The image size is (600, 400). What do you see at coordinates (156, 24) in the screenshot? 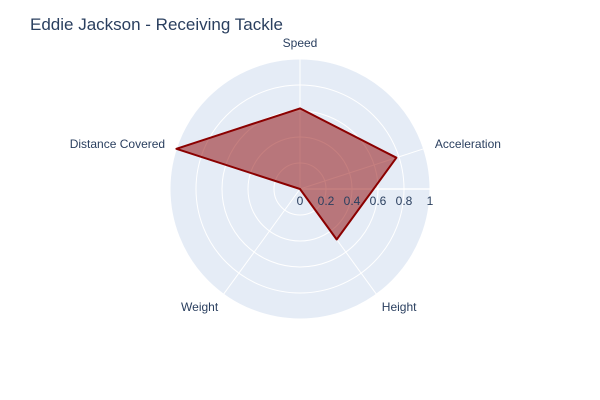
I see `chart-title: Eddie Jackson - Receiving Tackle` at bounding box center [156, 24].